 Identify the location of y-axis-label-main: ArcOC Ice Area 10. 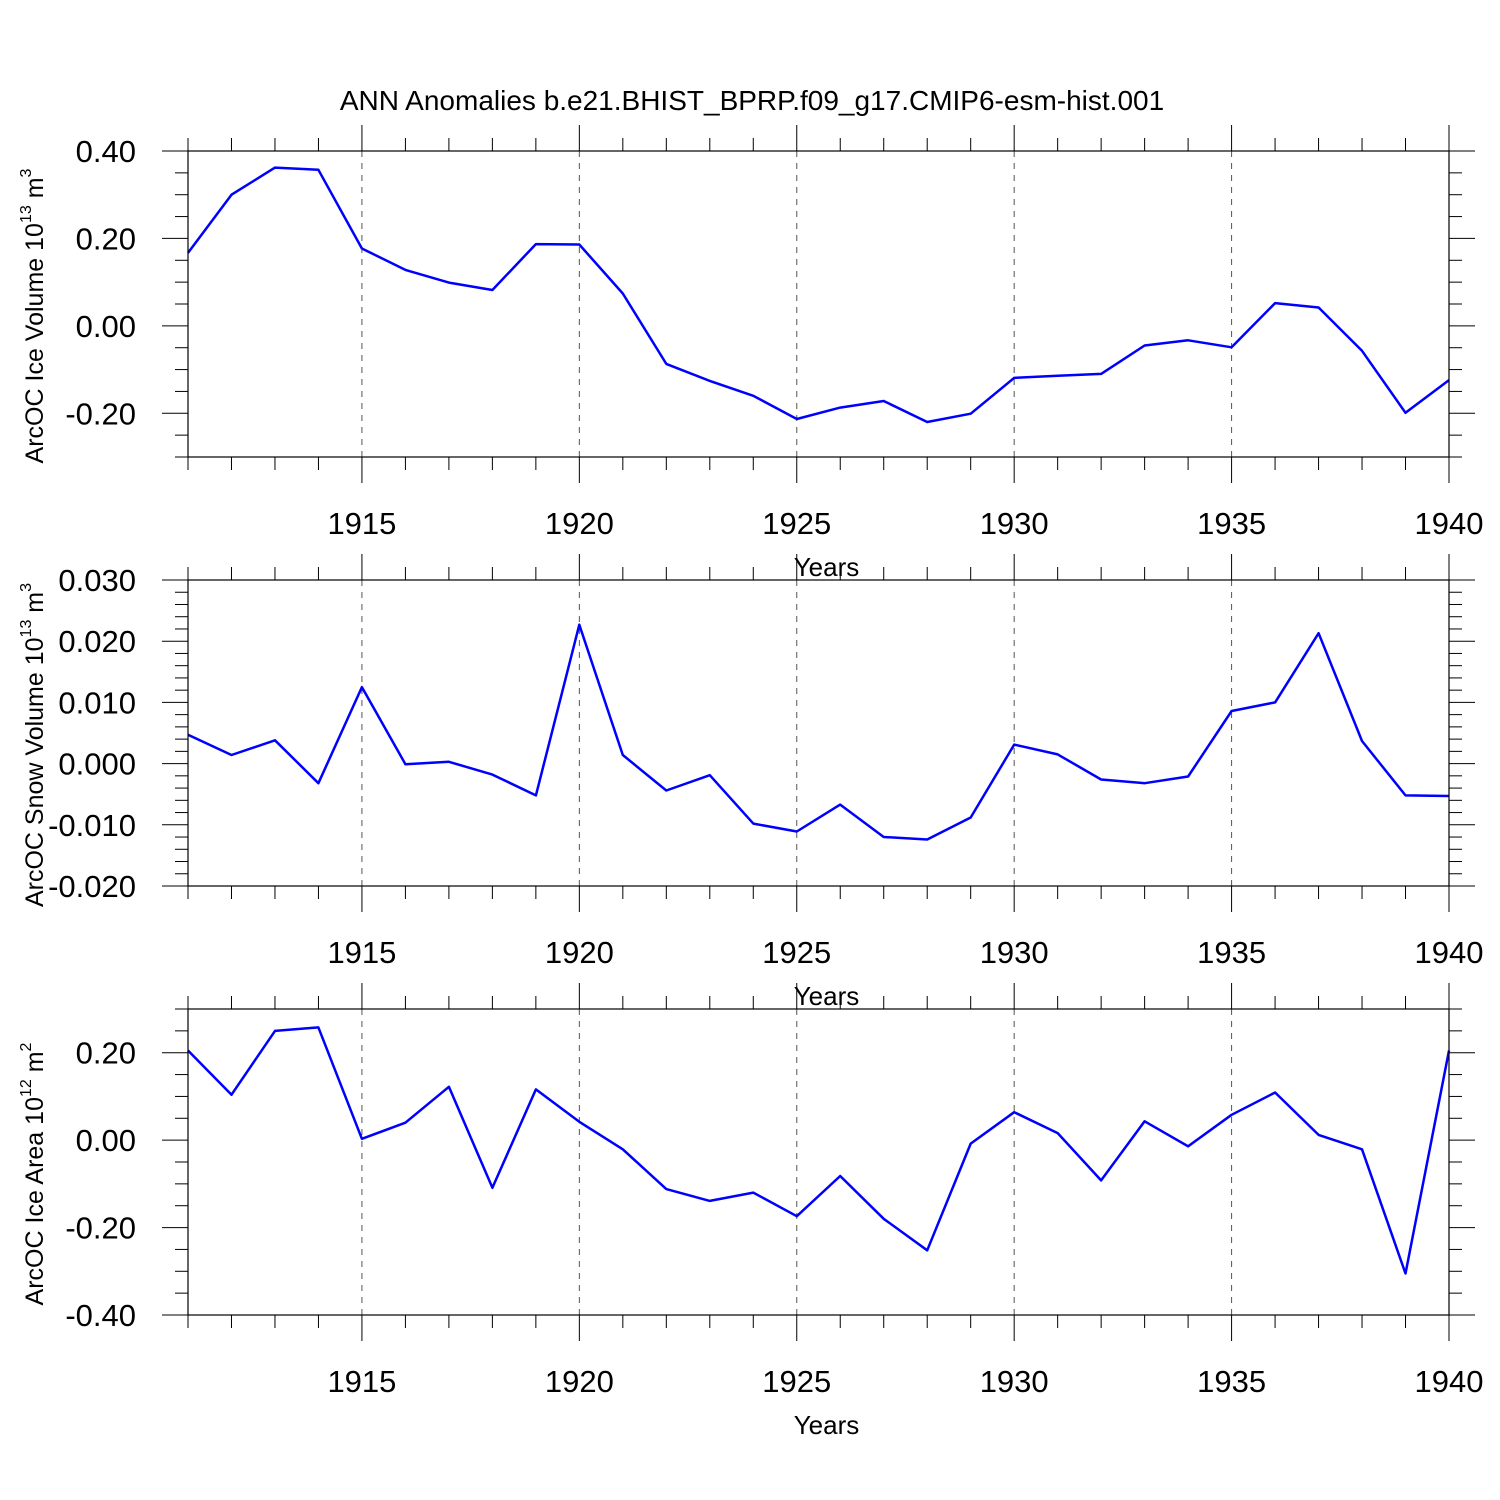
(35, 1201).